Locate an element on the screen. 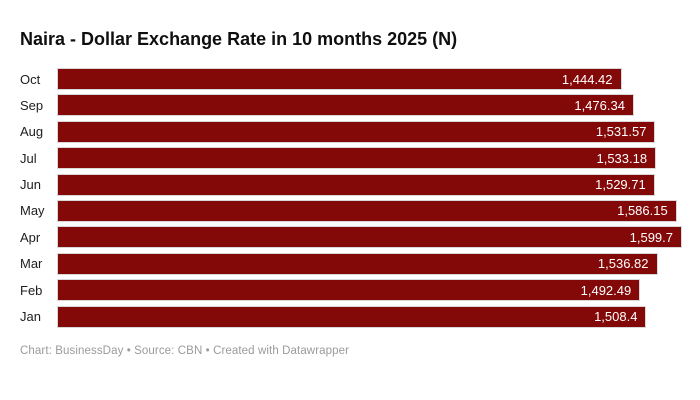 The height and width of the screenshot is (400, 700). bar: 1,444.42 is located at coordinates (339, 79).